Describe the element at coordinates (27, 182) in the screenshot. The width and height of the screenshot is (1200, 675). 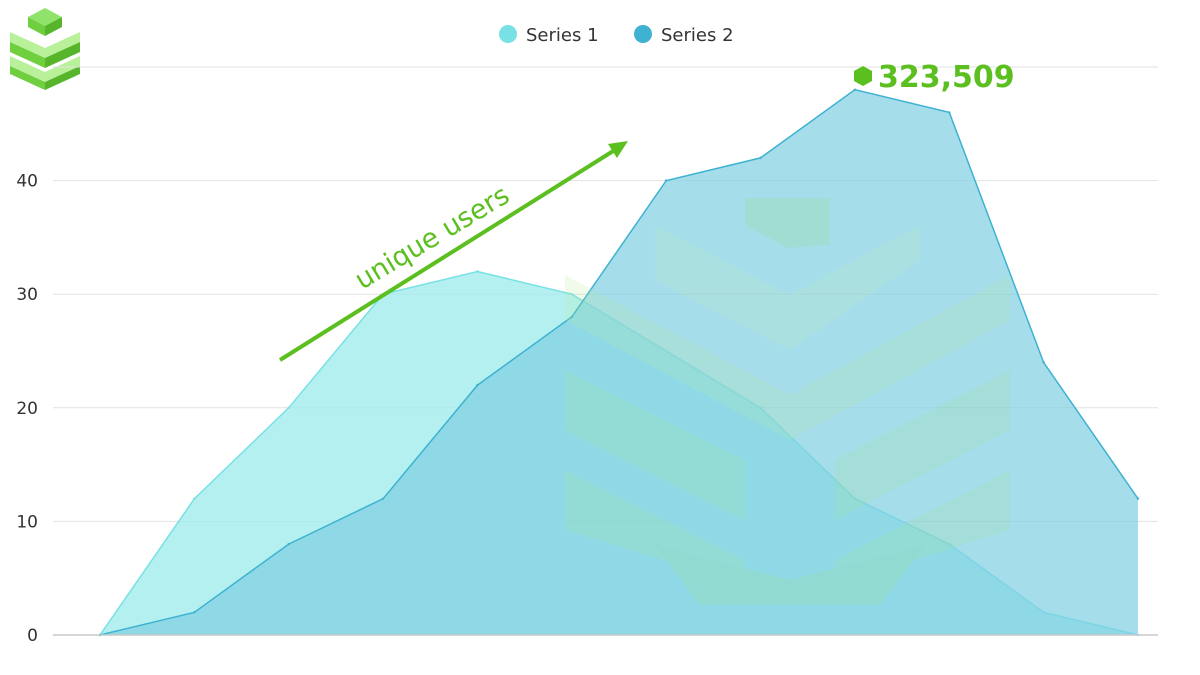
I see `y-tick-label: 40` at that location.